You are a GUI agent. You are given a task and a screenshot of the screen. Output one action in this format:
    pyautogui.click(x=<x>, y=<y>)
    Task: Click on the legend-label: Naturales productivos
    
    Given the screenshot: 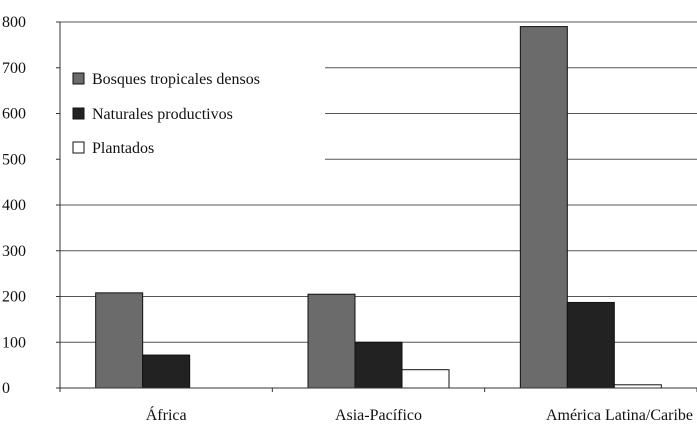 What is the action you would take?
    pyautogui.click(x=162, y=114)
    